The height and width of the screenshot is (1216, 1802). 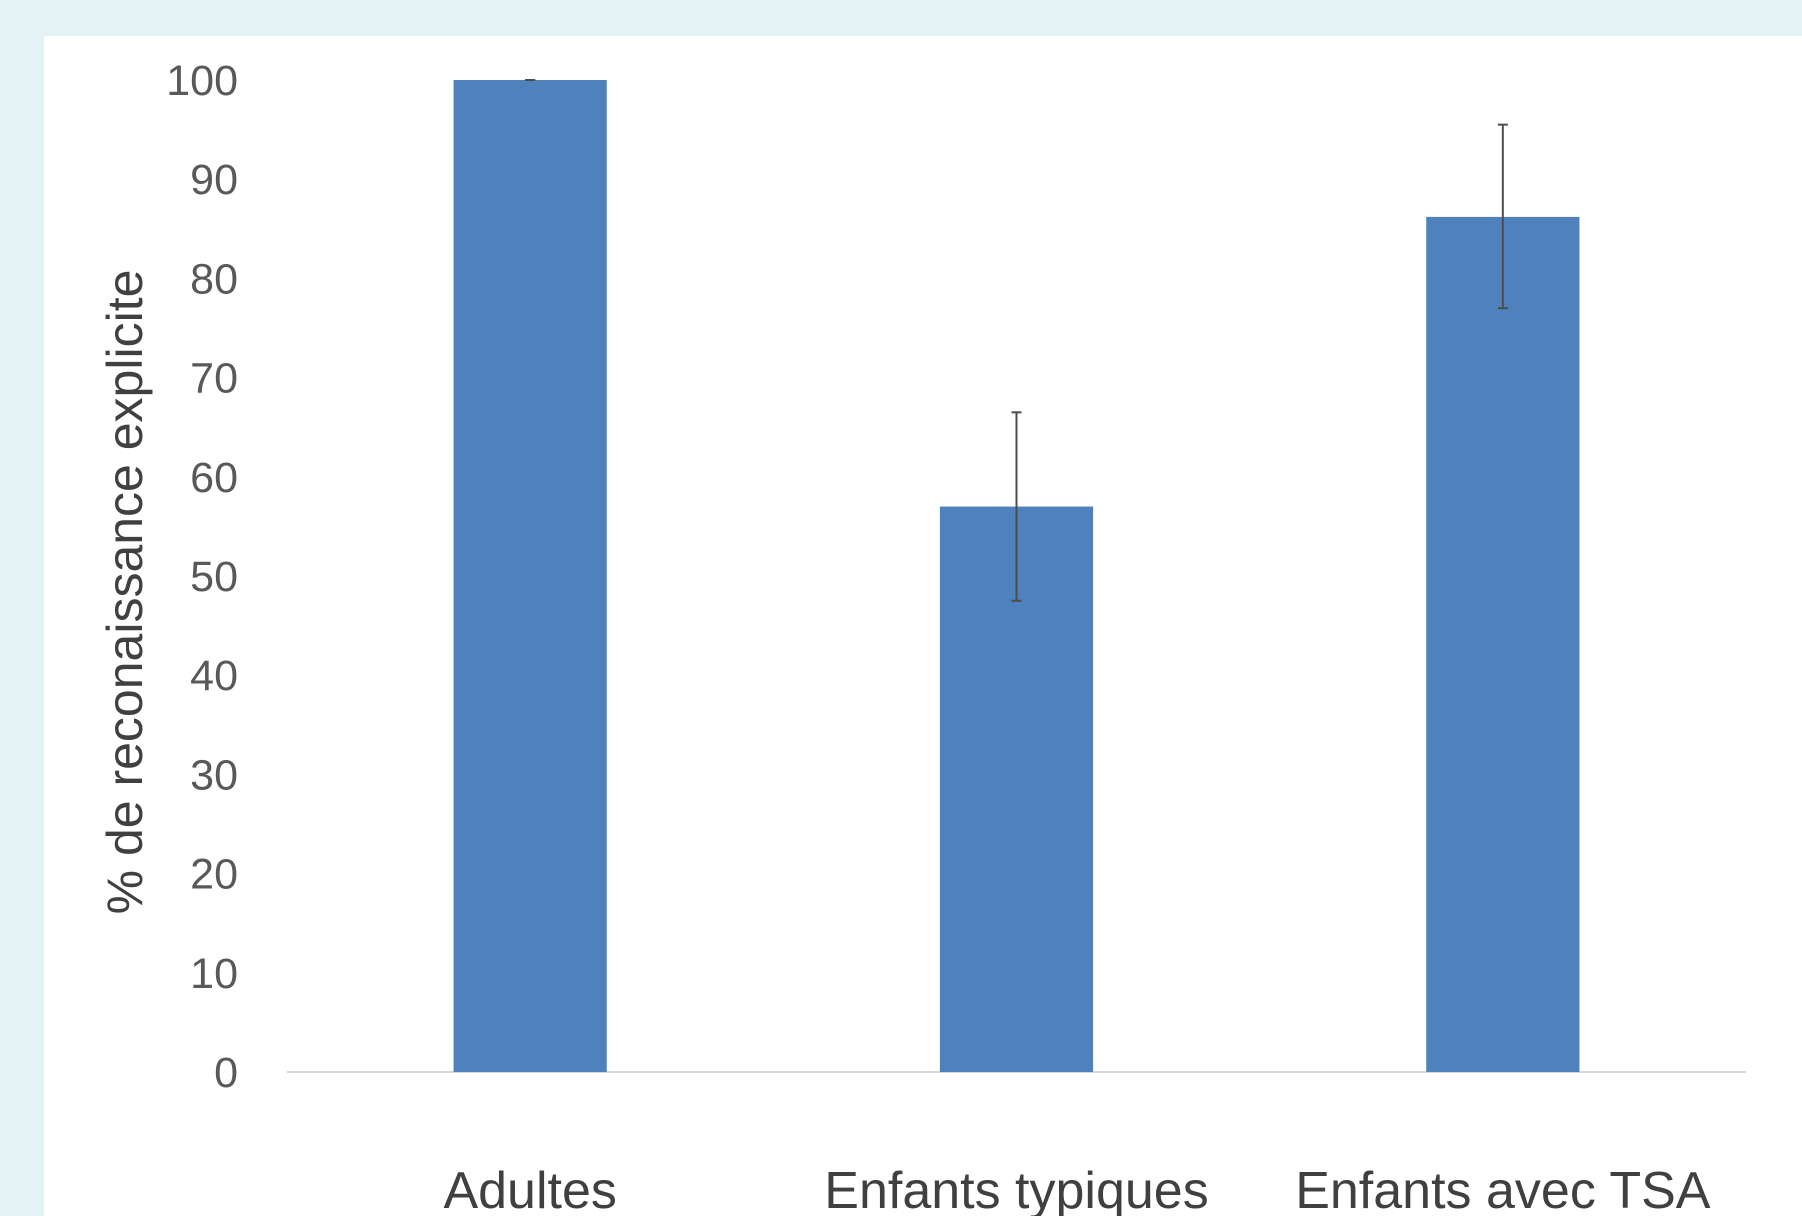 What do you see at coordinates (214, 577) in the screenshot?
I see `y-tick-label: 50` at bounding box center [214, 577].